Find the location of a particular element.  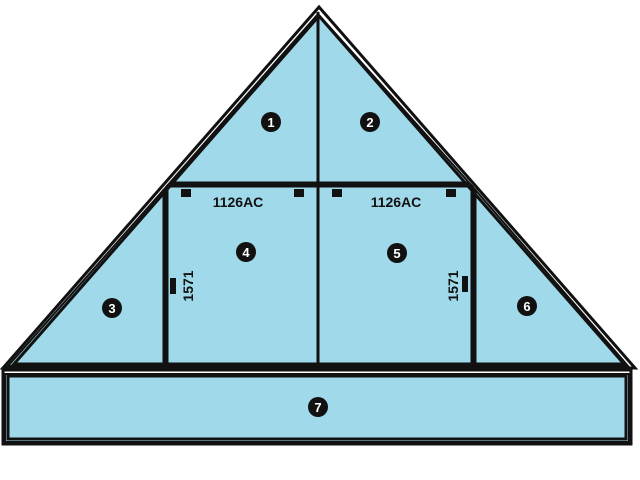

badge-label: 4 is located at coordinates (246, 252).